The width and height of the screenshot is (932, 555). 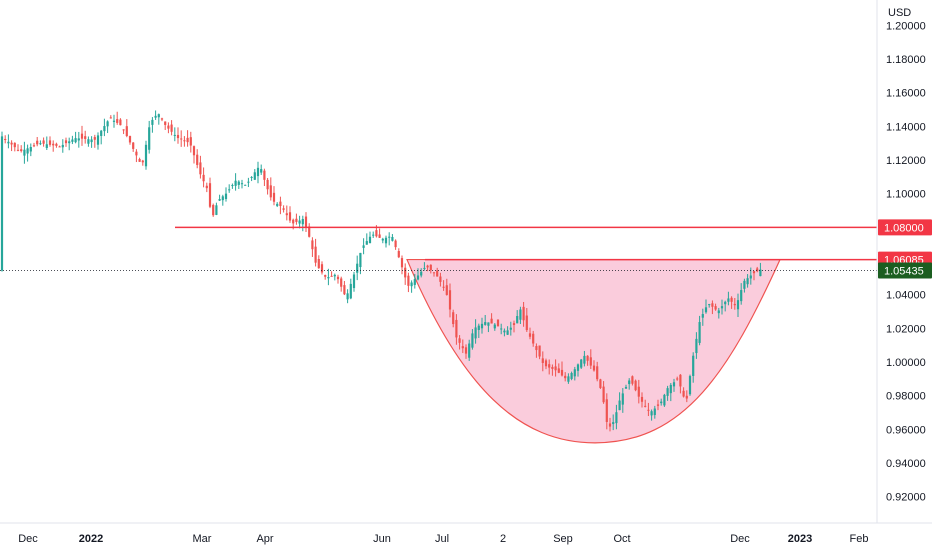 What do you see at coordinates (906, 363) in the screenshot?
I see `y-tick-label: 1.00000` at bounding box center [906, 363].